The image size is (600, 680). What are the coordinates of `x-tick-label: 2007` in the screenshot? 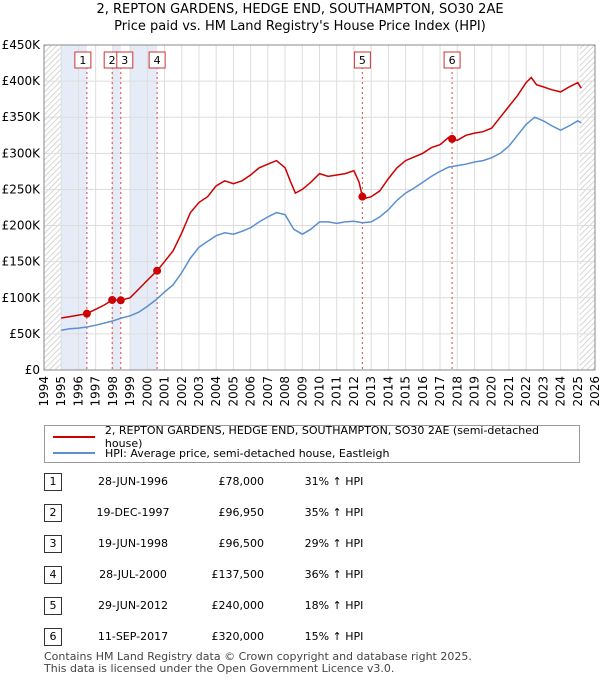 It's located at (268, 391).